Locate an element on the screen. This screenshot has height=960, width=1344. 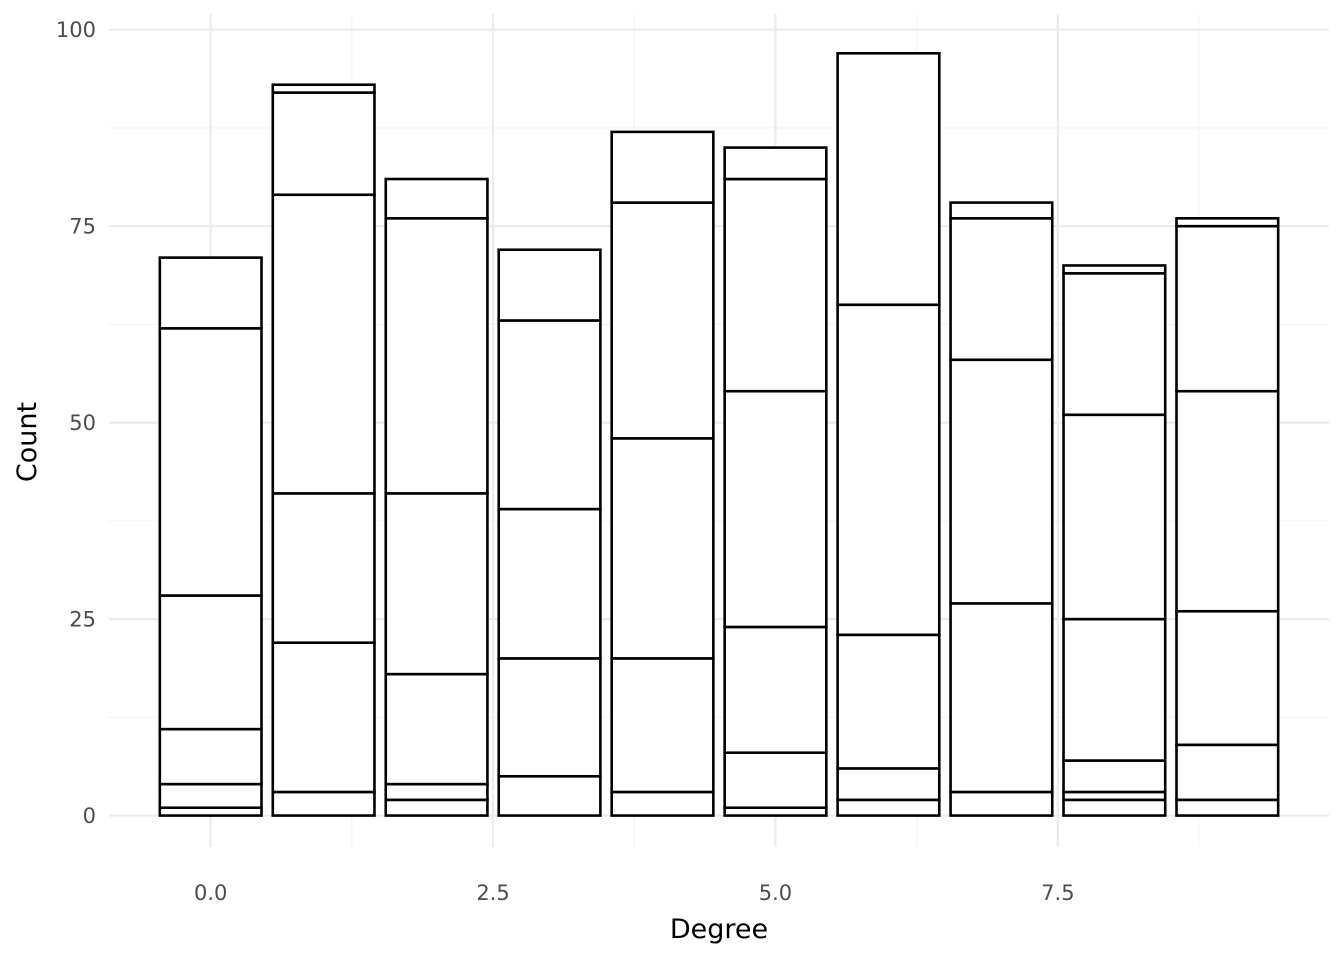
y-axis-title: Count is located at coordinates (27, 442).